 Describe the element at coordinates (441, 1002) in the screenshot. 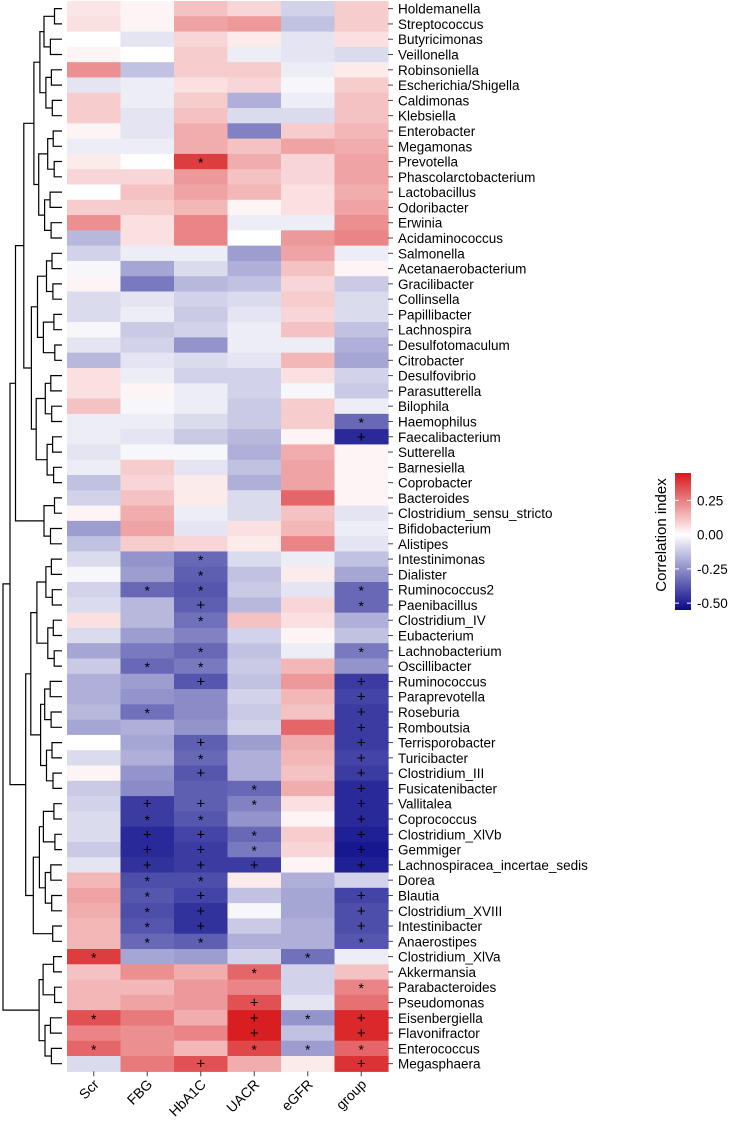

I see `row-label: Pseudomonas` at that location.